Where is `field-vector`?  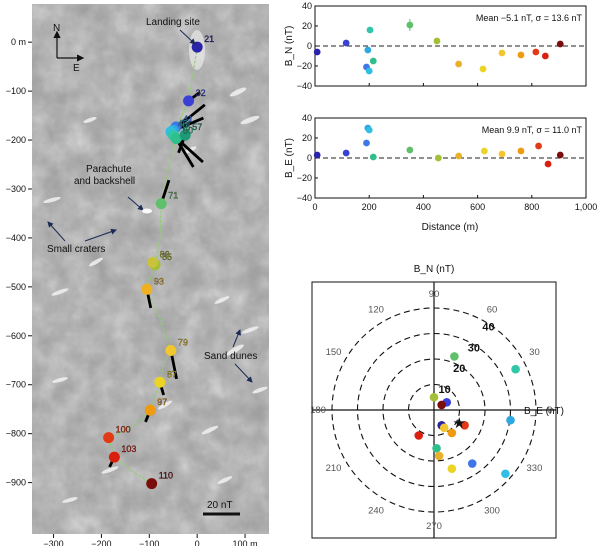 field-vector is located at coordinates (184, 152).